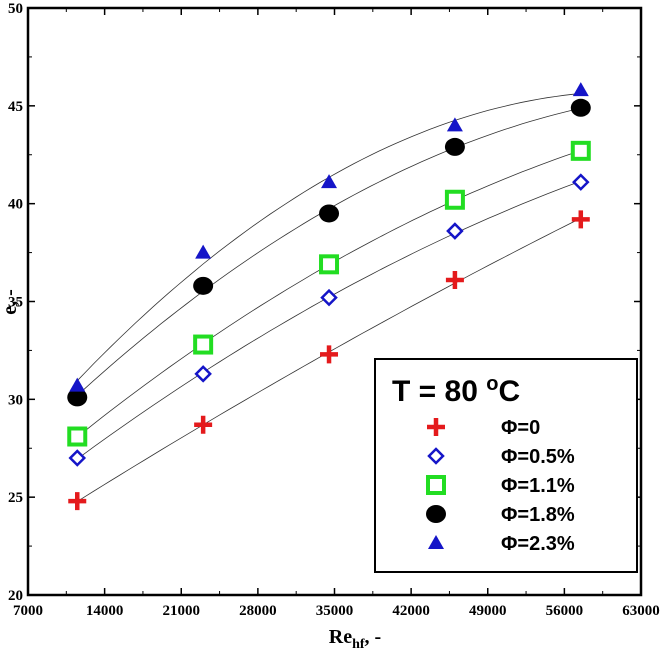 Image resolution: width=669 pixels, height=655 pixels. I want to click on x-tick-label: 56000, so click(565, 611).